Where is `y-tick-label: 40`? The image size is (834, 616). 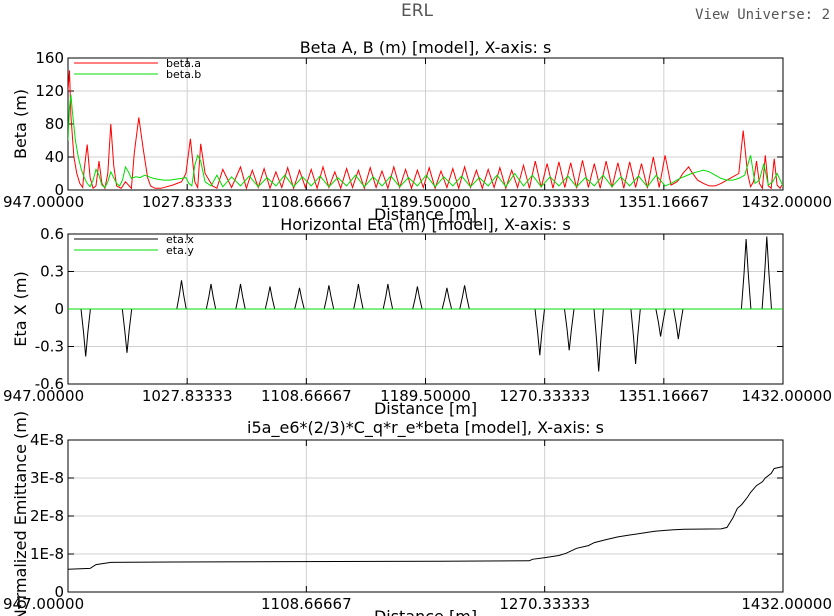 y-tick-label: 40 is located at coordinates (54, 157).